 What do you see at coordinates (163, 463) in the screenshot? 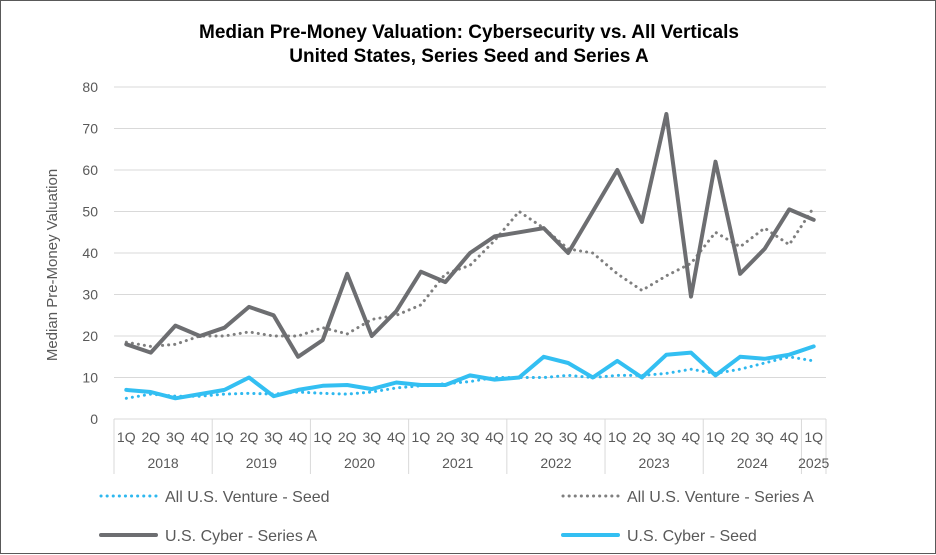
I see `x-year-label: 2018` at bounding box center [163, 463].